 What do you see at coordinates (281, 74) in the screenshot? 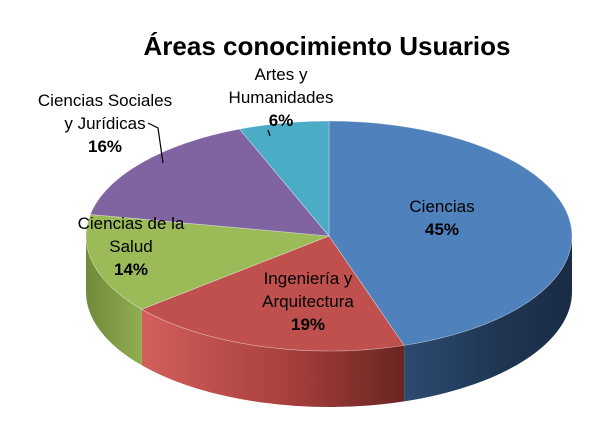
I see `data-label-text: Artes y` at bounding box center [281, 74].